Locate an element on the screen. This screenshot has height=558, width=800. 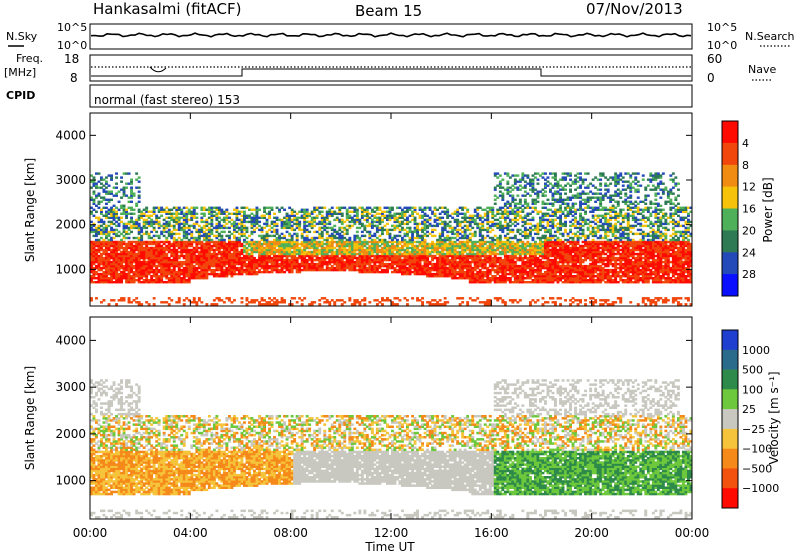
frequency-panel: Freq. [MHz] 18 8 60 0 Nave is located at coordinates (390, 68).